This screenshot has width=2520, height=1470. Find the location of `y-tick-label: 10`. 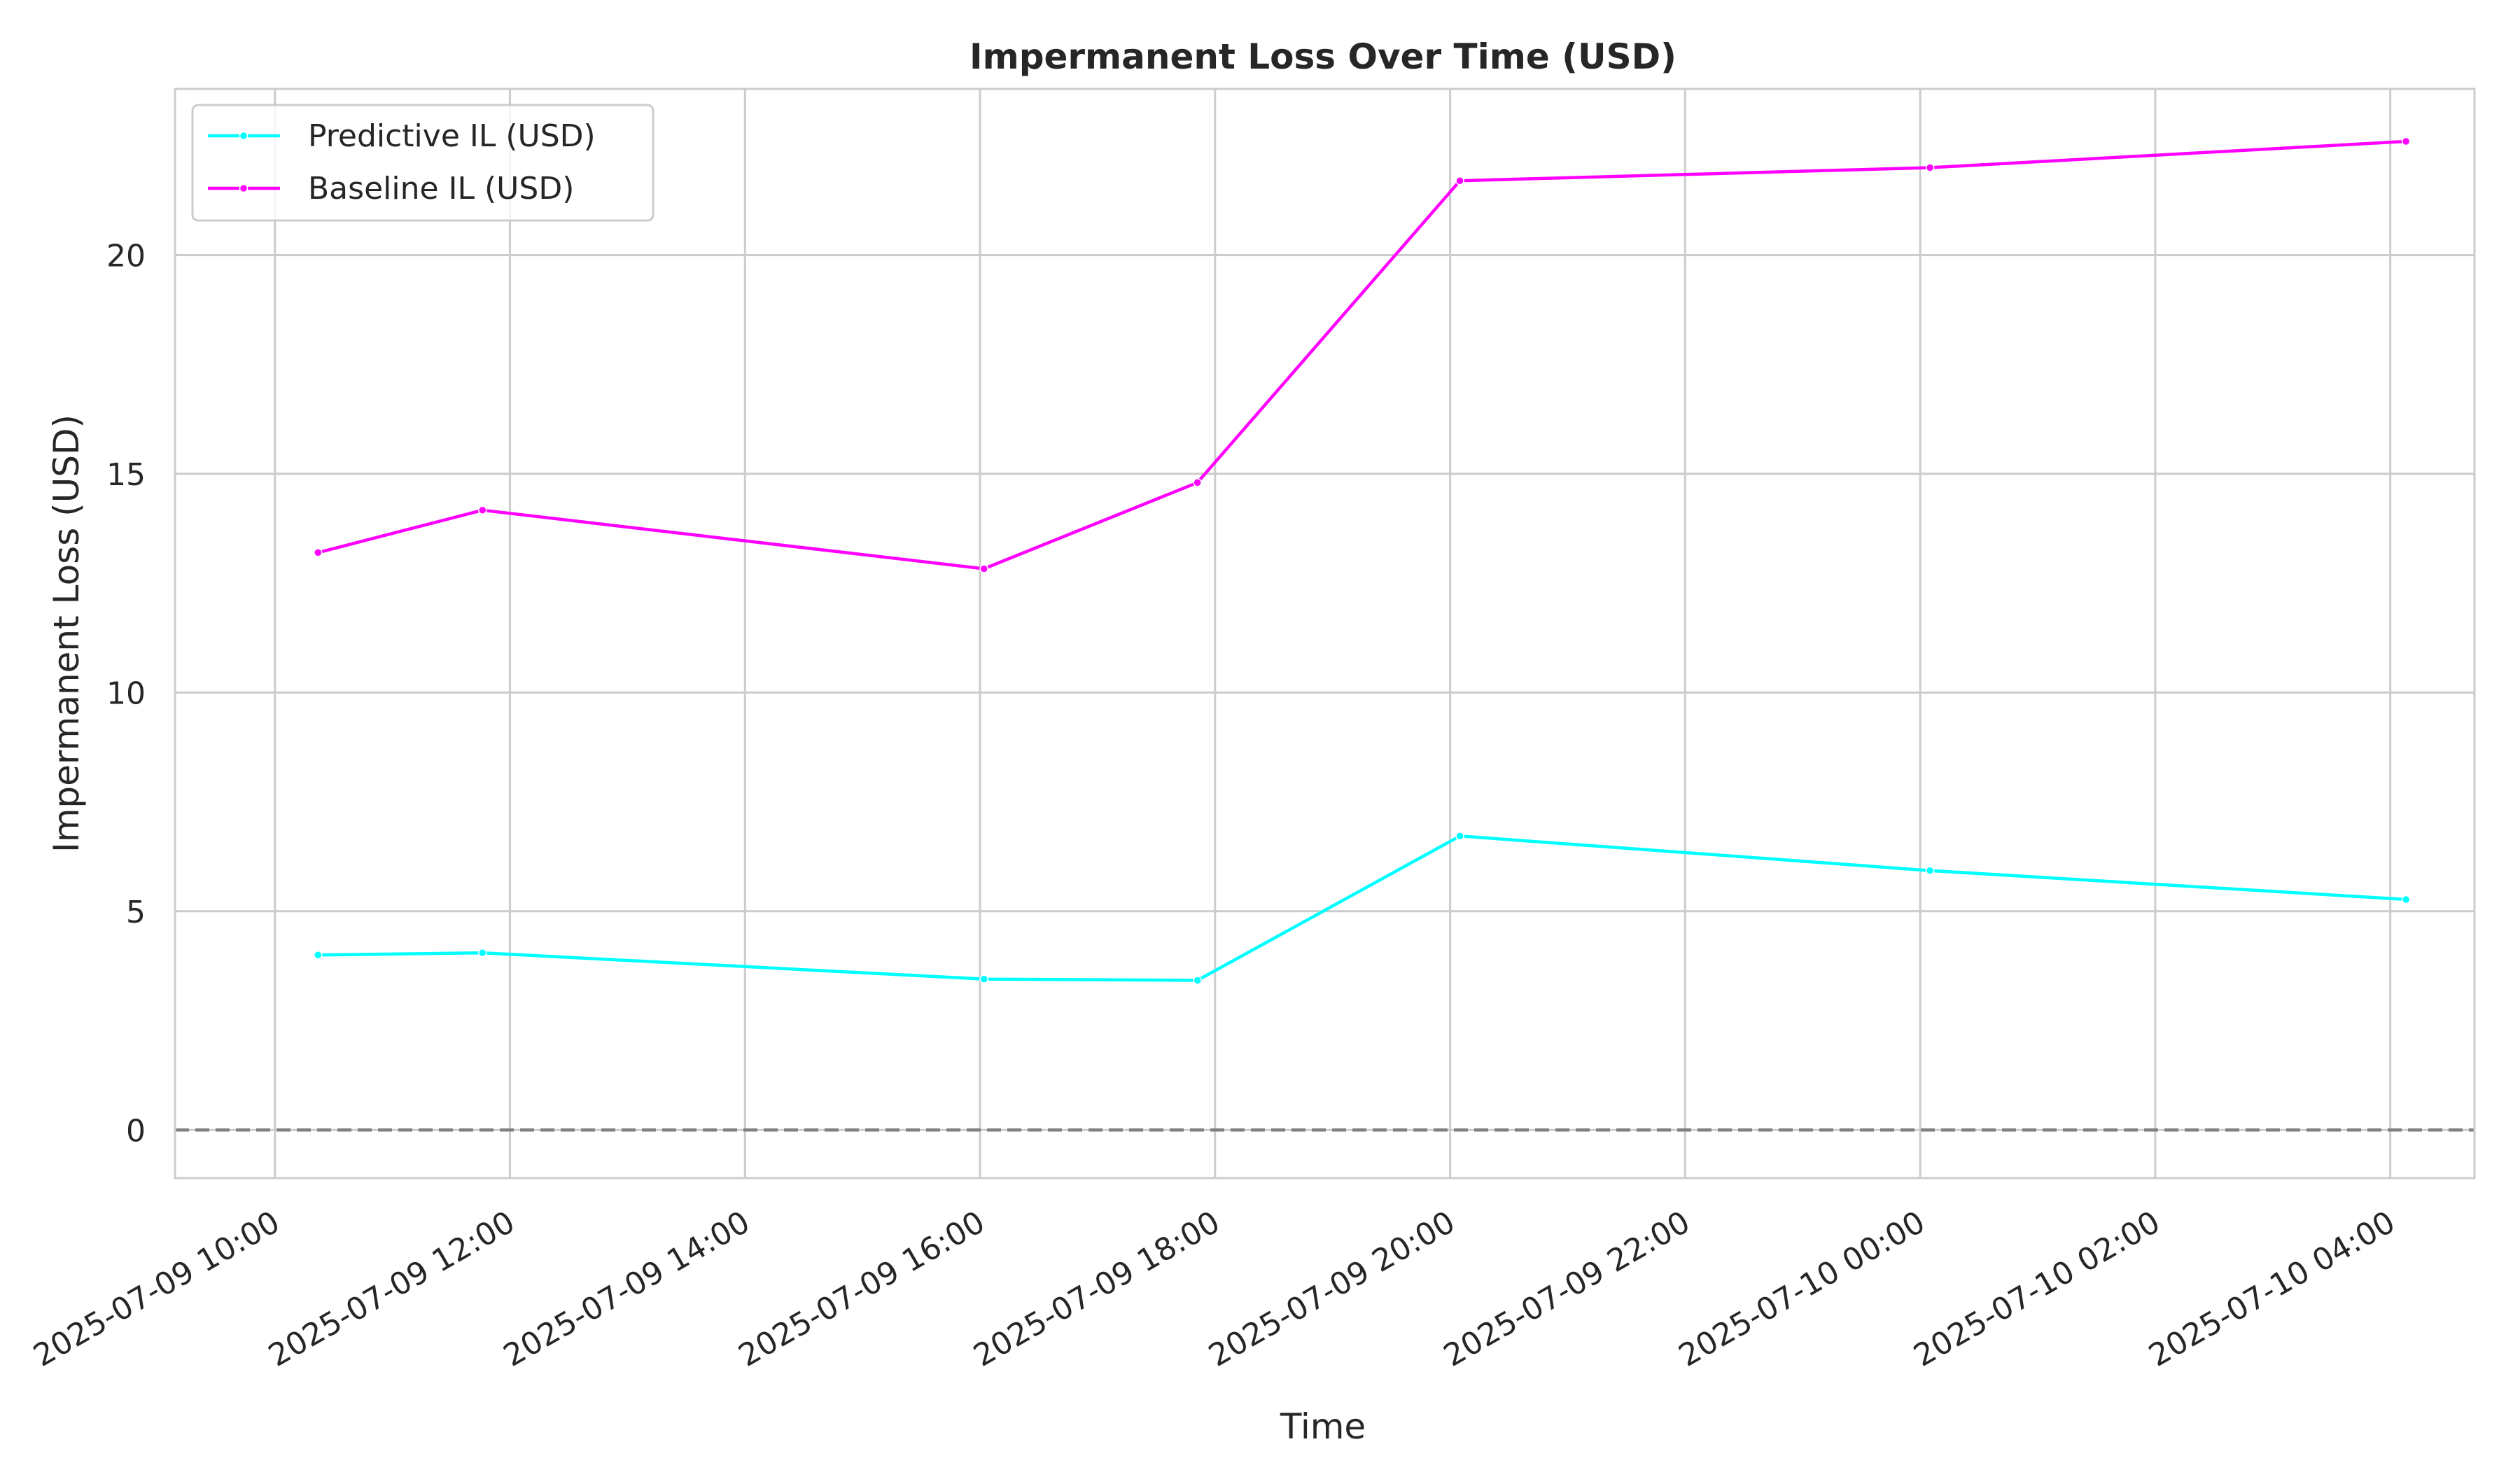

y-tick-label: 10 is located at coordinates (126, 693).